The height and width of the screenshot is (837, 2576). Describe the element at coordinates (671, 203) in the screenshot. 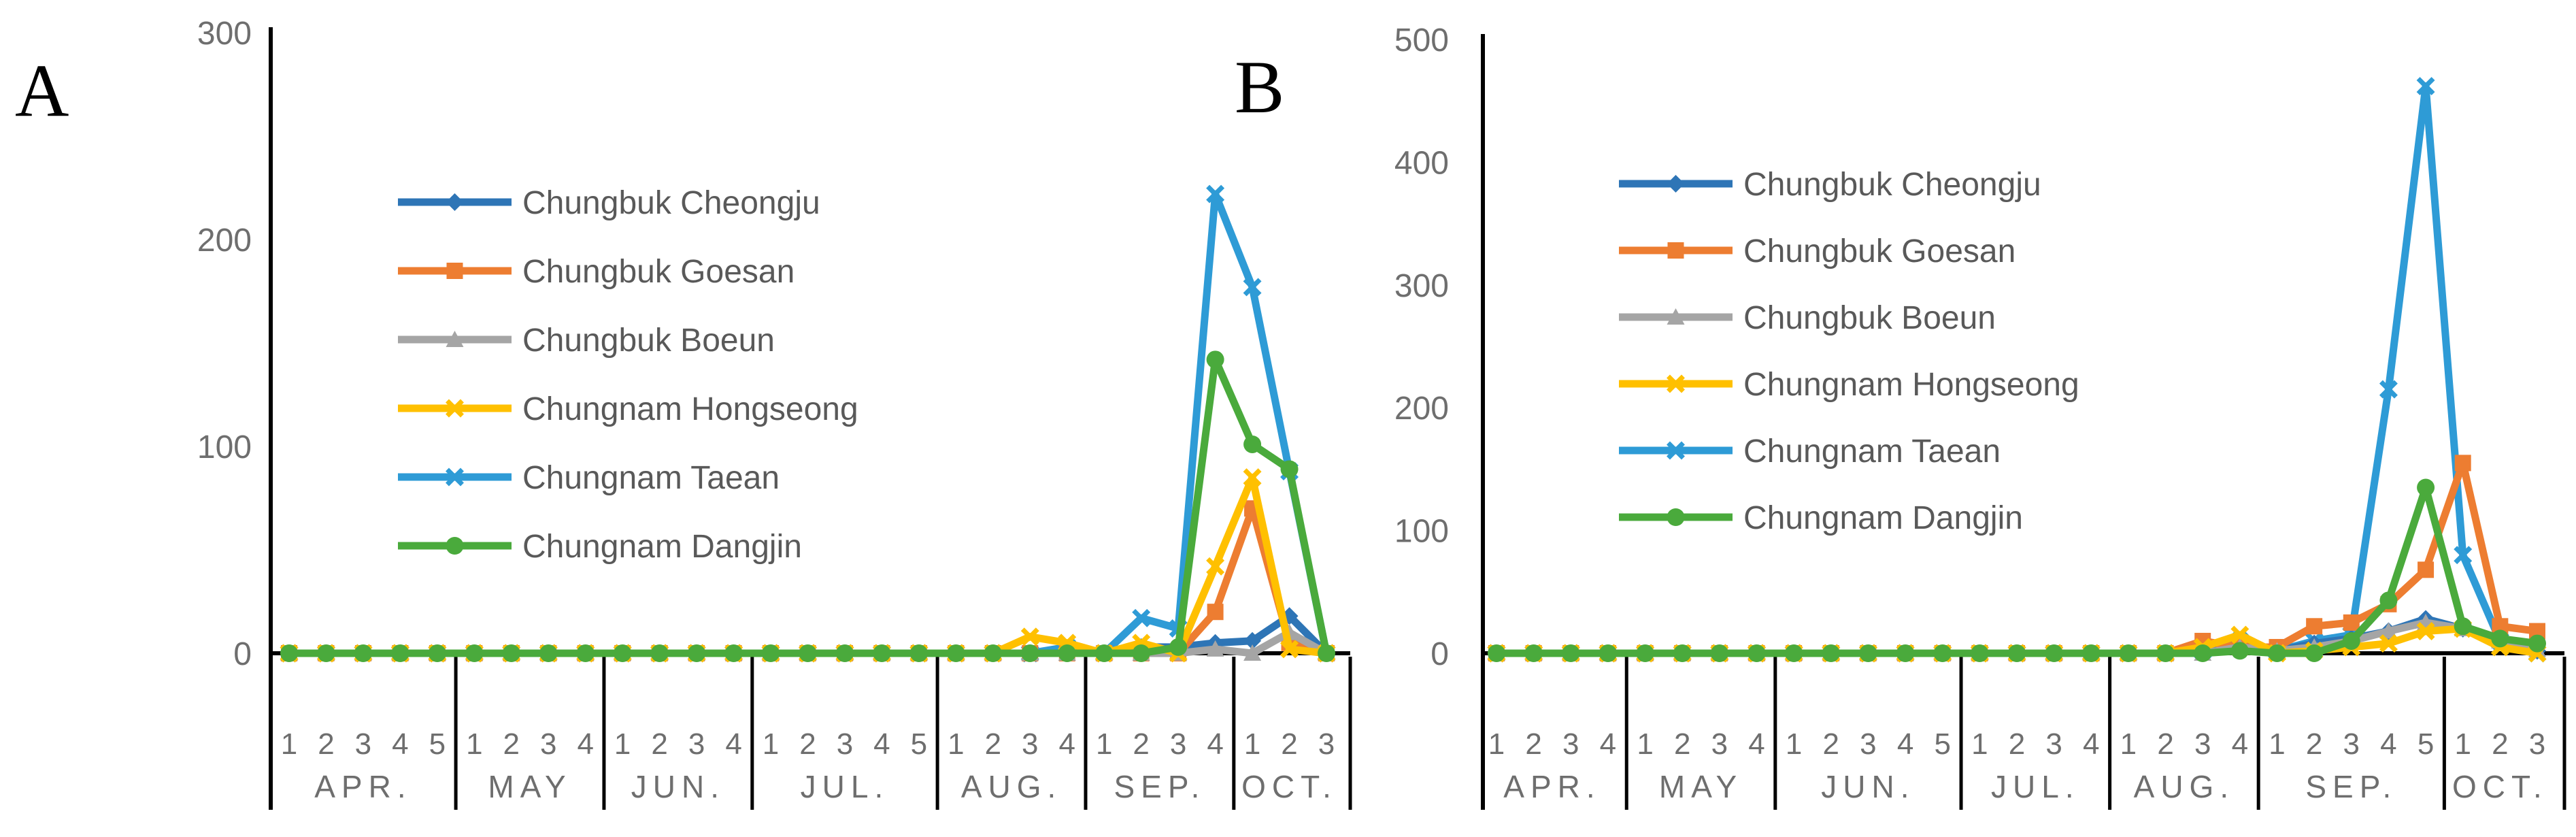

I see `legend-label: Chungbuk Cheongju` at that location.